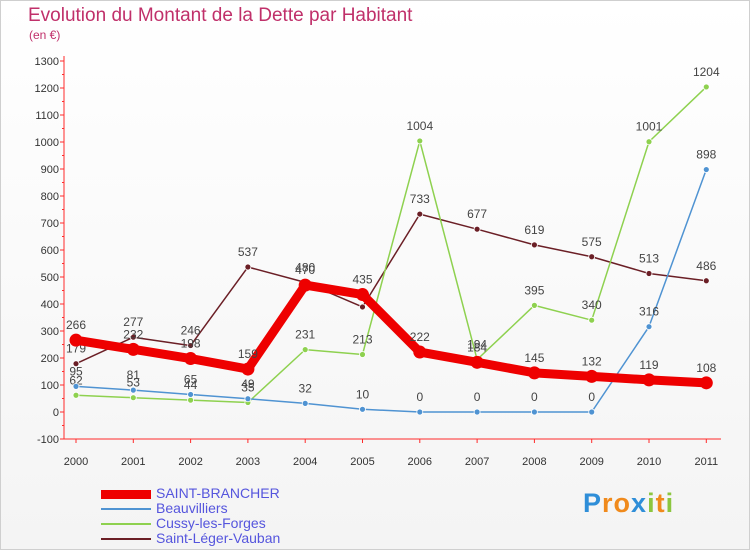 The height and width of the screenshot is (550, 750). I want to click on logo-letter: r, so click(608, 503).